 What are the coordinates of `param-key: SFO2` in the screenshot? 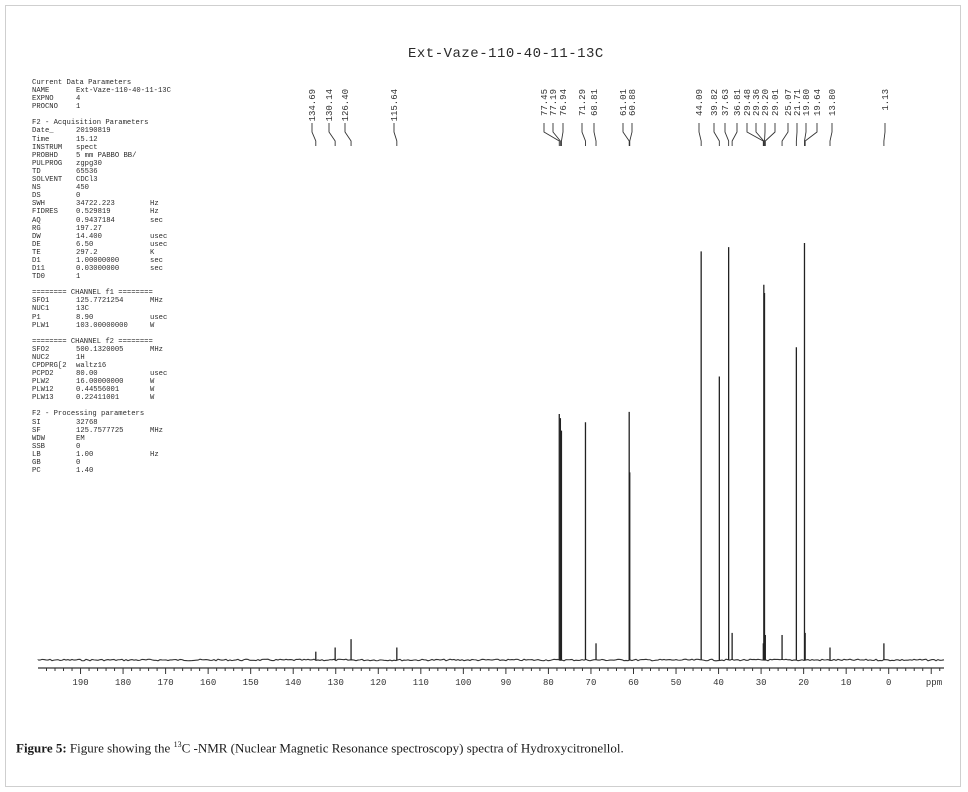 It's located at (41, 349).